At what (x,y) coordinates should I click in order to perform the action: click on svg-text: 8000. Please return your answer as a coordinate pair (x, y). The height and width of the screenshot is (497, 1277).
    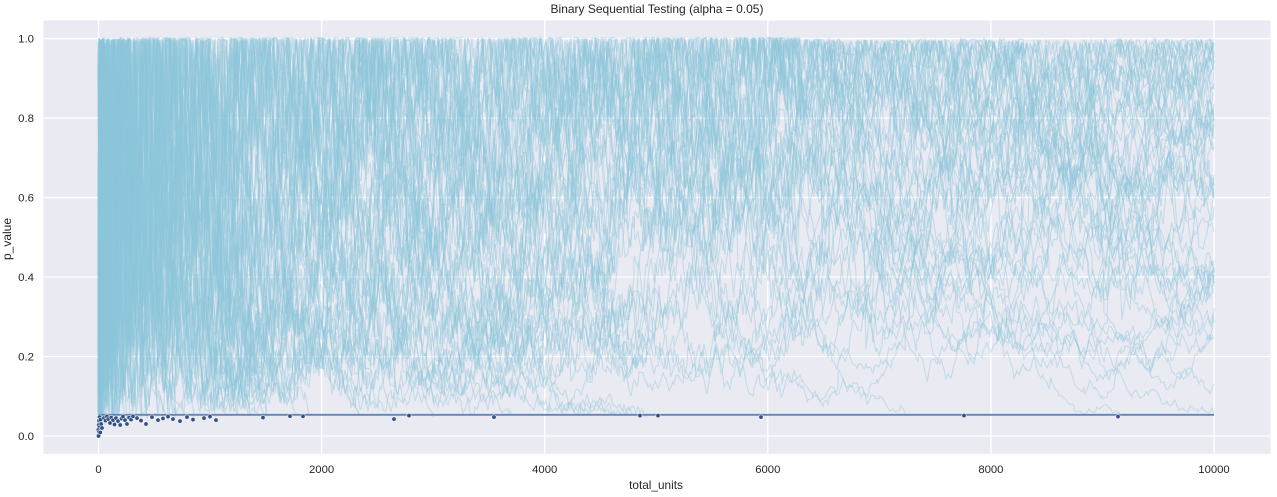
    Looking at the image, I should click on (990, 470).